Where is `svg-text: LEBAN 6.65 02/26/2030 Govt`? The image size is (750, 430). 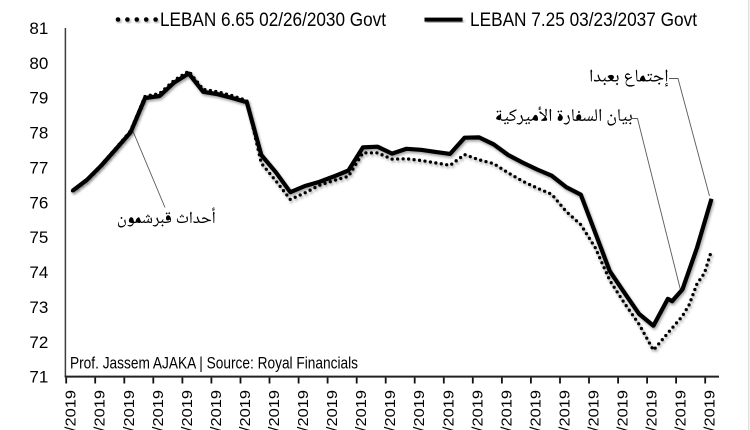
svg-text: LEBAN 6.65 02/26/2030 Govt is located at coordinates (273, 20).